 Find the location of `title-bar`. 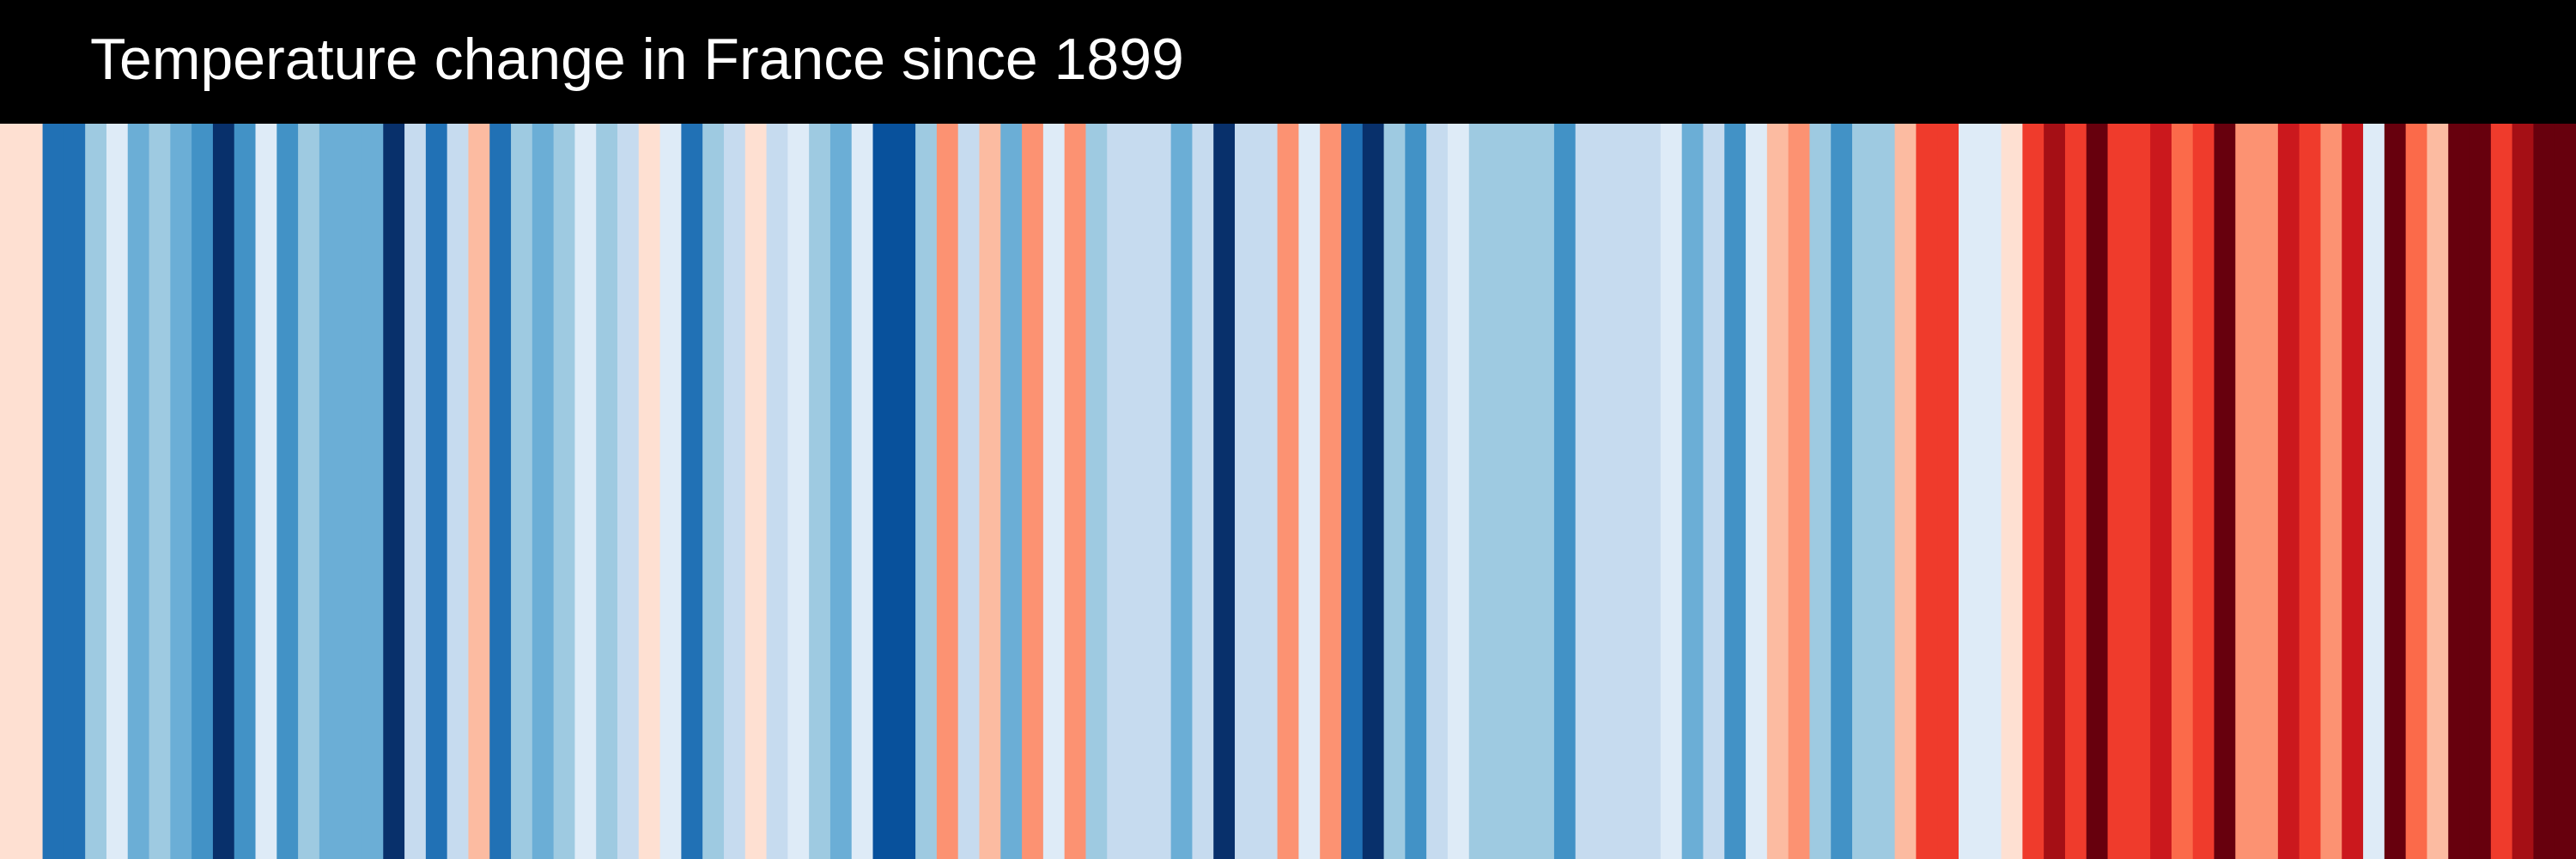

title-bar is located at coordinates (1288, 62).